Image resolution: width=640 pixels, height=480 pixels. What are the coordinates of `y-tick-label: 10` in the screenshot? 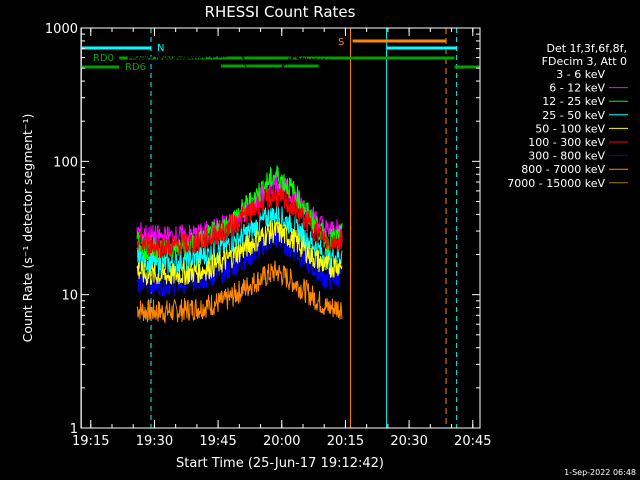 It's located at (69, 296).